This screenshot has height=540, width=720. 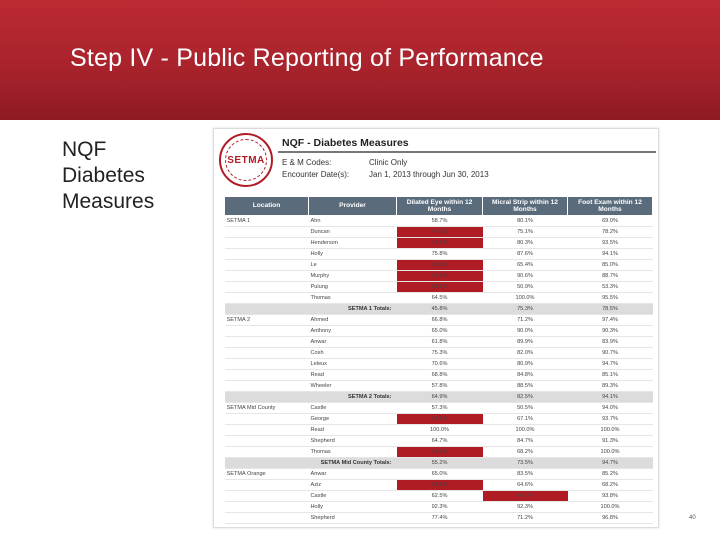 What do you see at coordinates (692, 518) in the screenshot?
I see `page-number: 40` at bounding box center [692, 518].